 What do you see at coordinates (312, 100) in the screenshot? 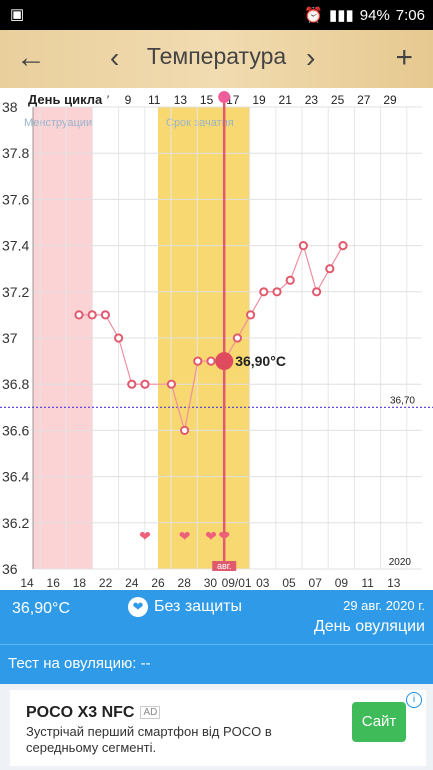
I see `cycle-day-tick: 23` at bounding box center [312, 100].